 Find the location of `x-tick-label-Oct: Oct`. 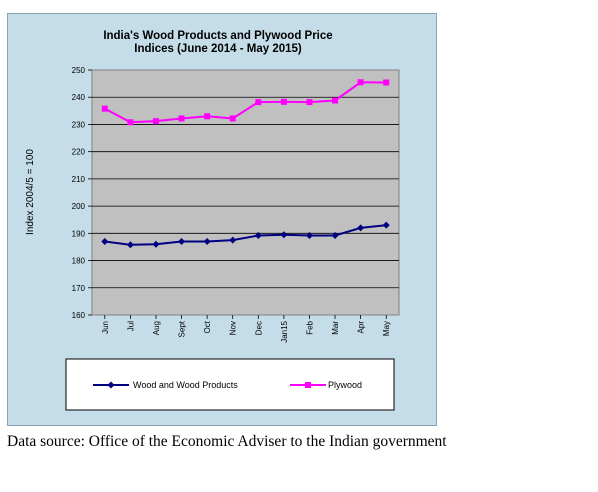

x-tick-label-Oct: Oct is located at coordinates (207, 326).